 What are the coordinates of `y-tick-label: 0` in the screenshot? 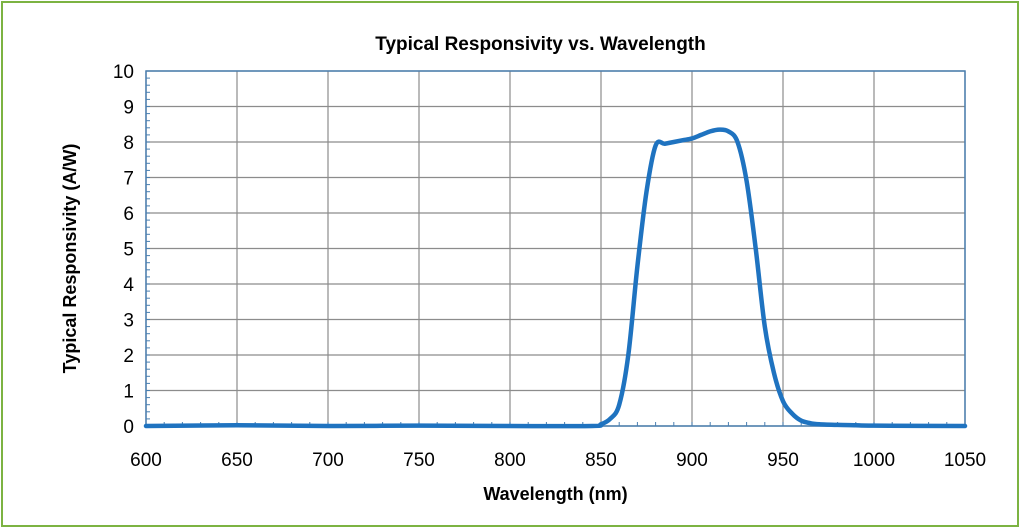 It's located at (128, 427).